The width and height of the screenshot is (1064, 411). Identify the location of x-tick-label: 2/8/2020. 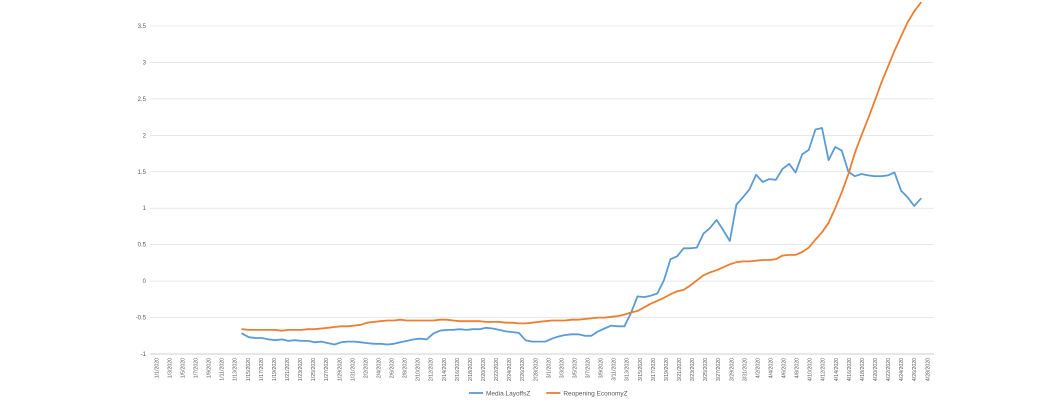
(406, 368).